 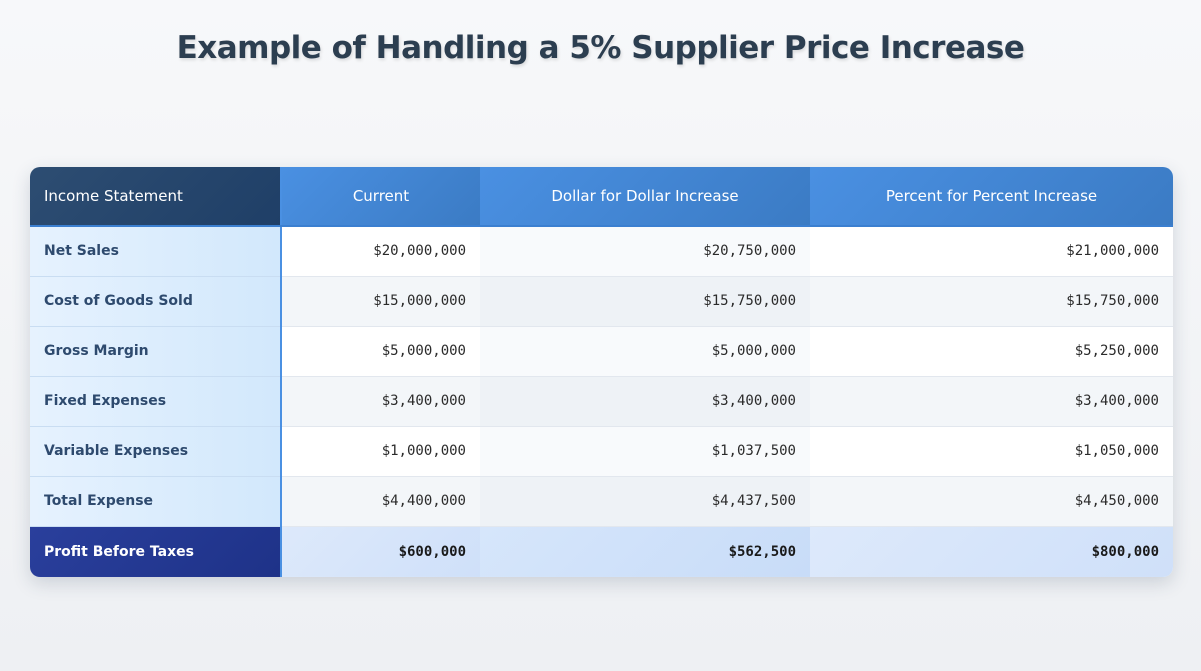 What do you see at coordinates (380, 451) in the screenshot?
I see `cell-current: $1,000,000` at bounding box center [380, 451].